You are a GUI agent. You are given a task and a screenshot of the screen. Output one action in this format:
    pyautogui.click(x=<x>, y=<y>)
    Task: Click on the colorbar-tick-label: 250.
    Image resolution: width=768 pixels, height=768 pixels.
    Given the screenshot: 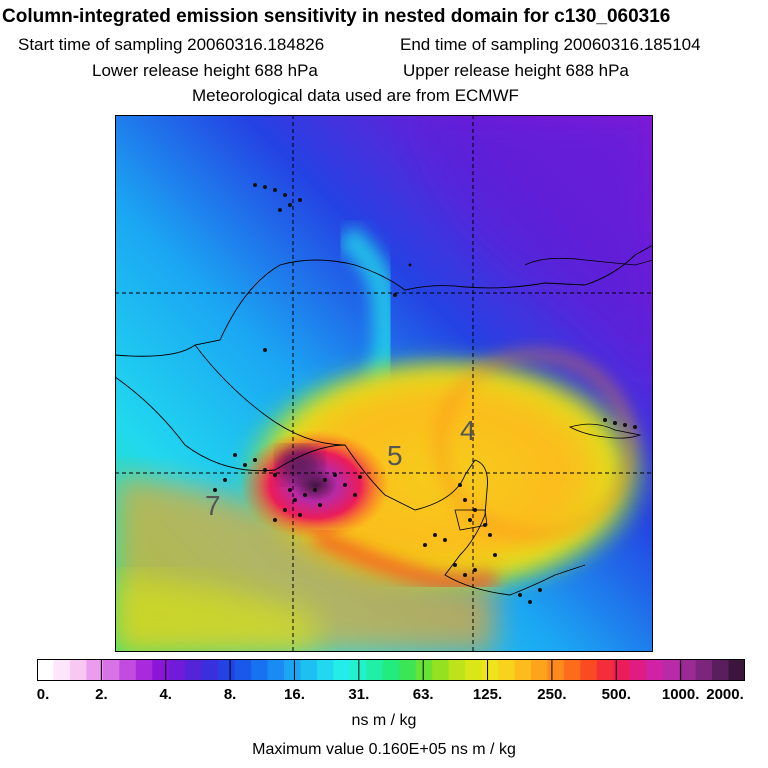 What is the action you would take?
    pyautogui.click(x=552, y=694)
    